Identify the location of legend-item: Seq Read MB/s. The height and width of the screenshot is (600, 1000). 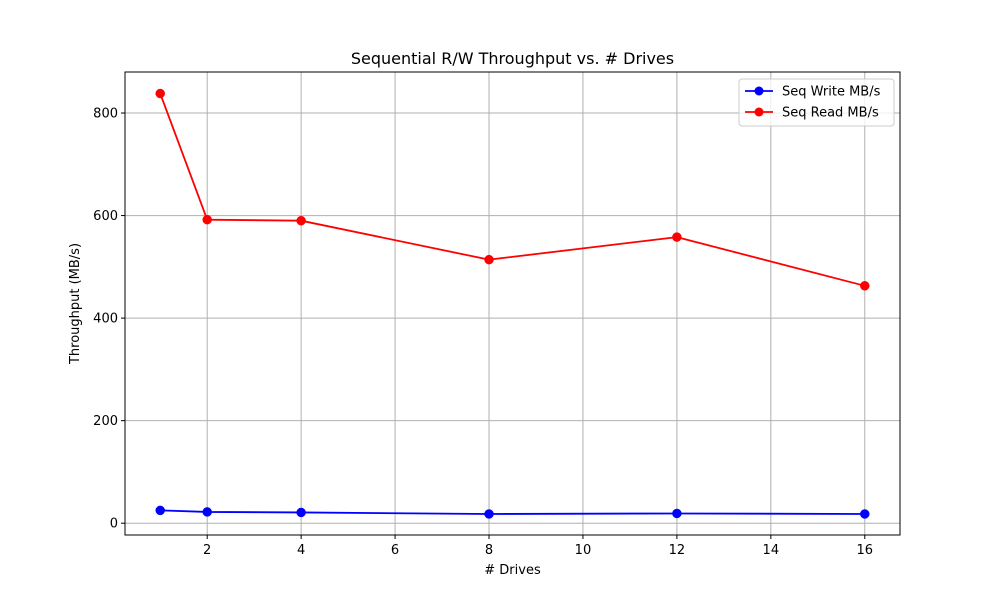
(812, 113).